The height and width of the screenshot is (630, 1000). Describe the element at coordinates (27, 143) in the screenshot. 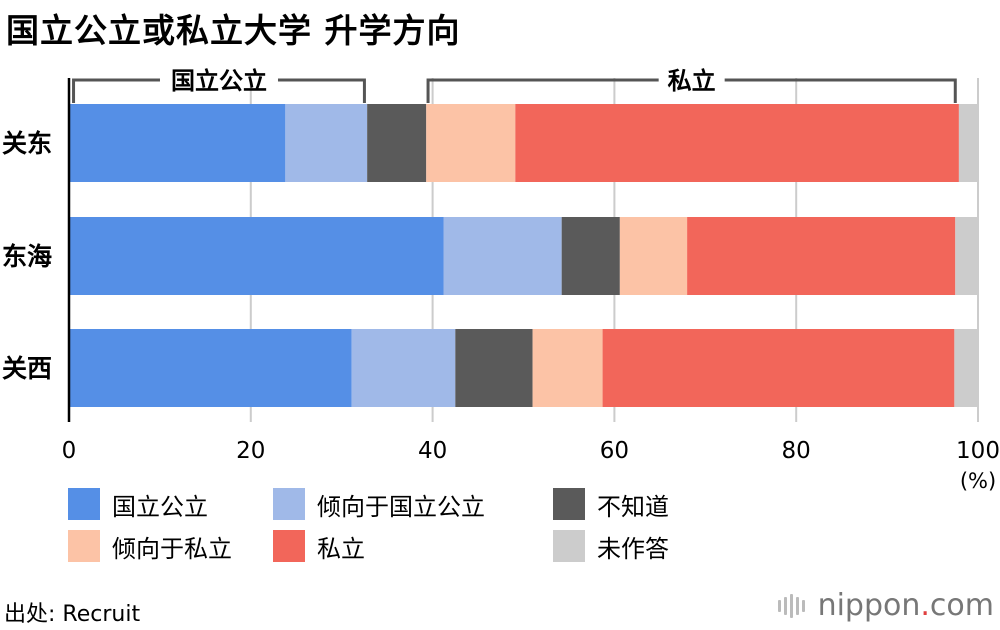

I see `category-label: 关东` at that location.